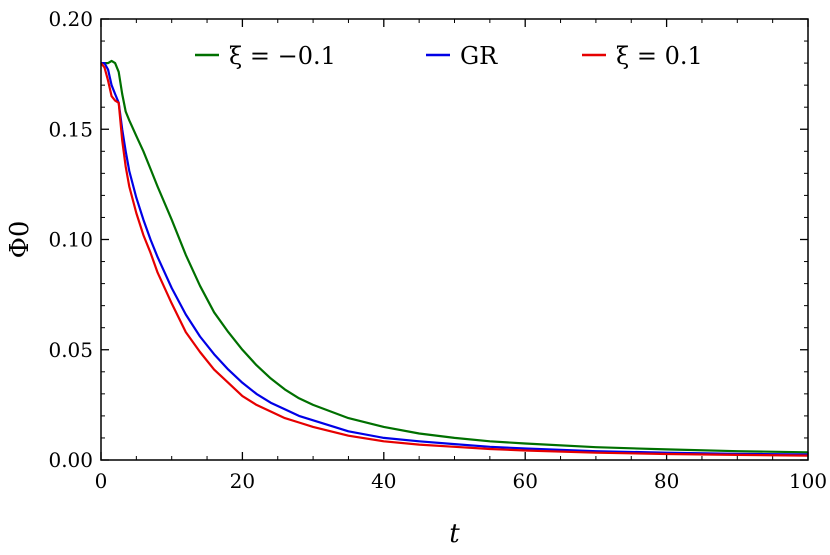 The width and height of the screenshot is (830, 555). What do you see at coordinates (808, 481) in the screenshot?
I see `x-tick-label: 100` at bounding box center [808, 481].